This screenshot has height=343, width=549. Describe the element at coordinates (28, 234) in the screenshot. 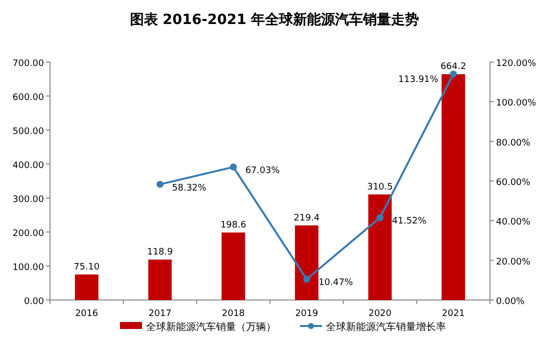

I see `y-tick-label: 200.00` at that location.